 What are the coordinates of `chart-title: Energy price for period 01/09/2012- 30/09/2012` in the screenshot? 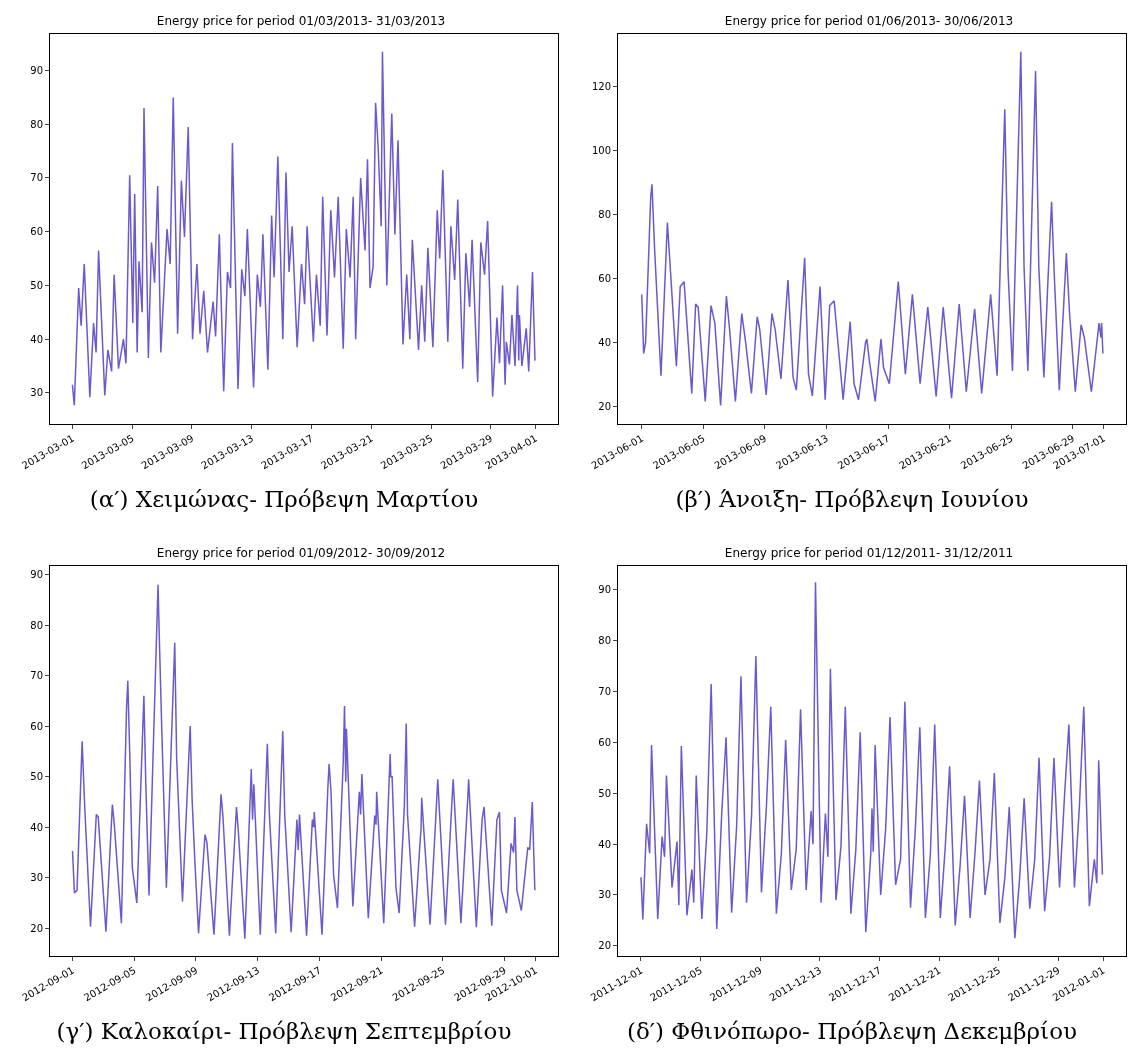 It's located at (301, 553).